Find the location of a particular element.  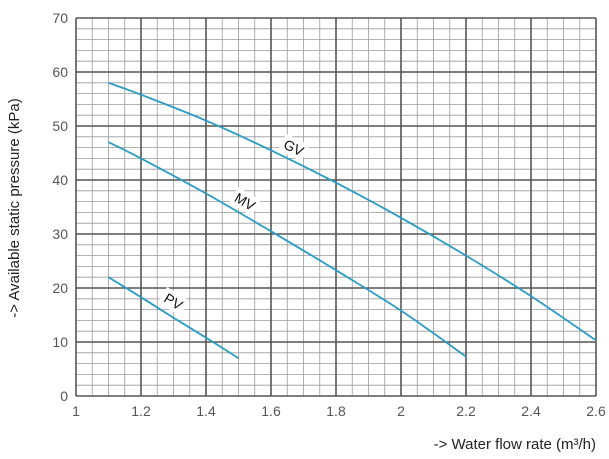

y-tick-label: 10 is located at coordinates (60, 342).